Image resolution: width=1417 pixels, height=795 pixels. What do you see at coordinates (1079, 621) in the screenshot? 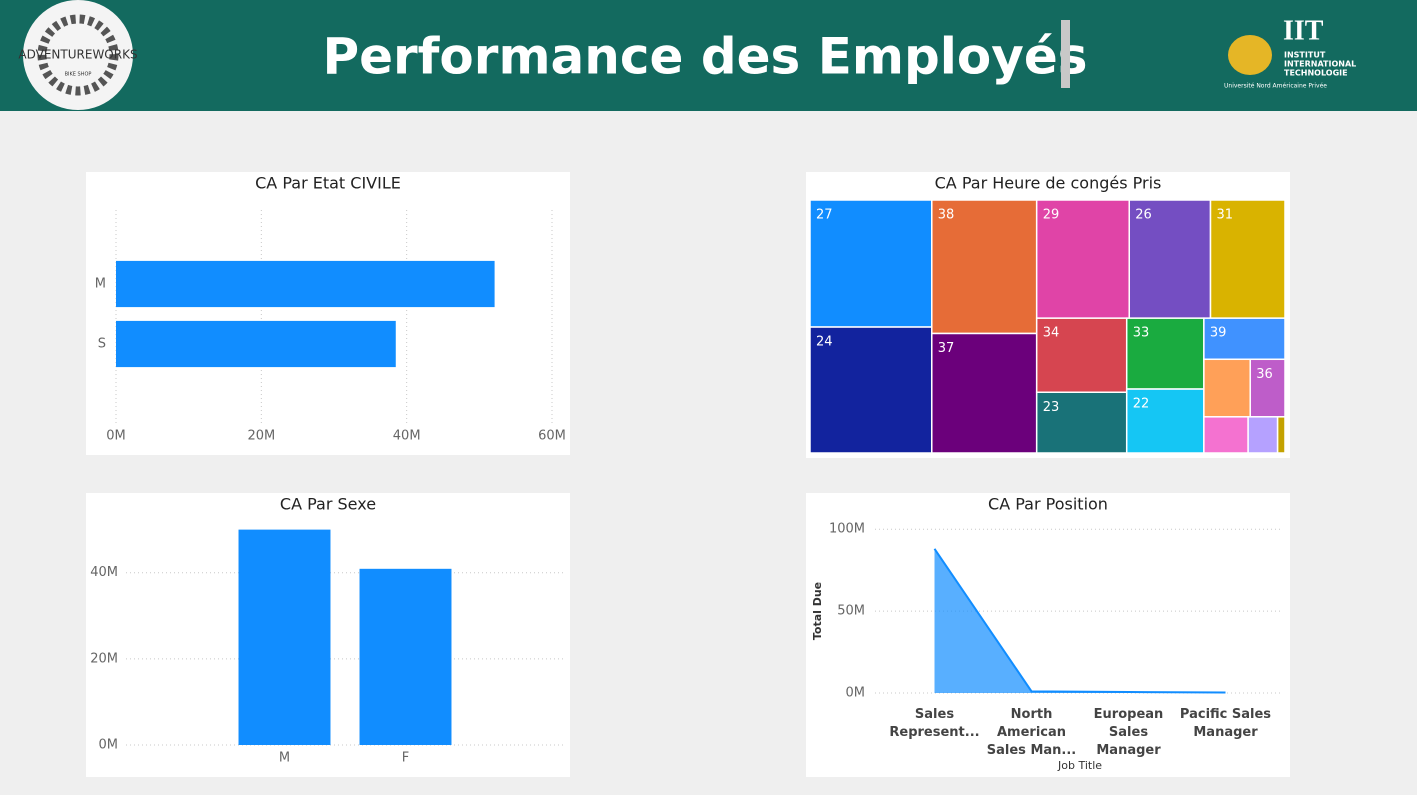
I see `area-line` at bounding box center [1079, 621].